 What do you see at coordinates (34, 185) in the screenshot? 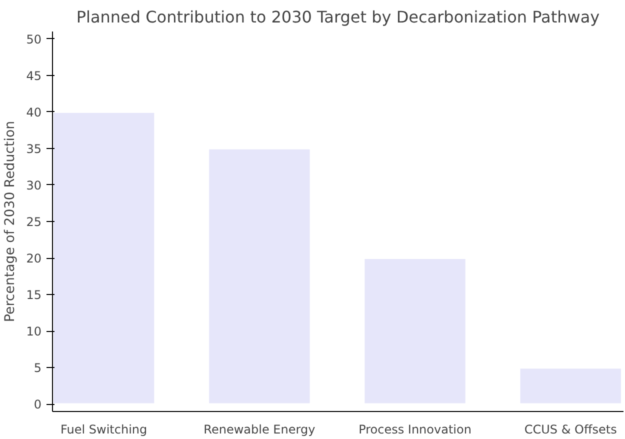
I see `y-tick-label: 30` at bounding box center [34, 185].